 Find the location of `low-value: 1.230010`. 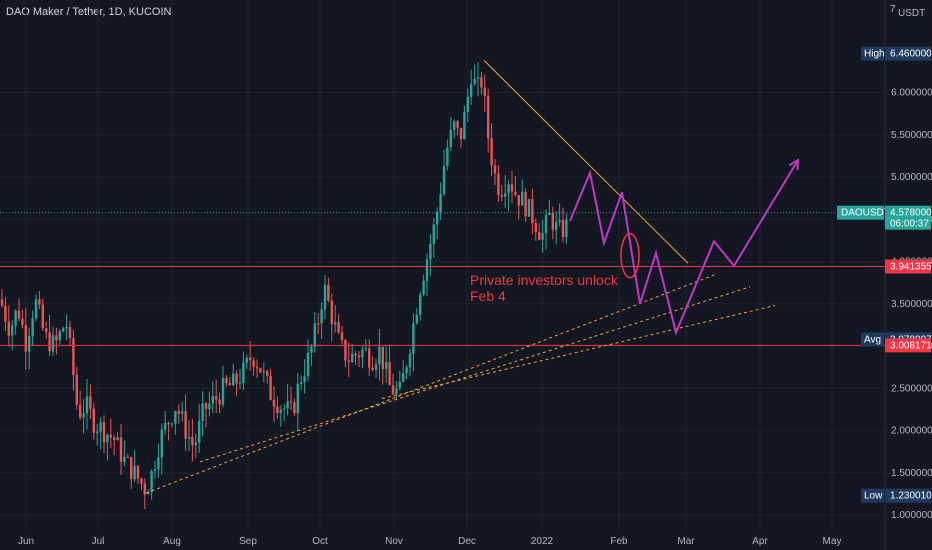

low-value: 1.230010 is located at coordinates (911, 496).